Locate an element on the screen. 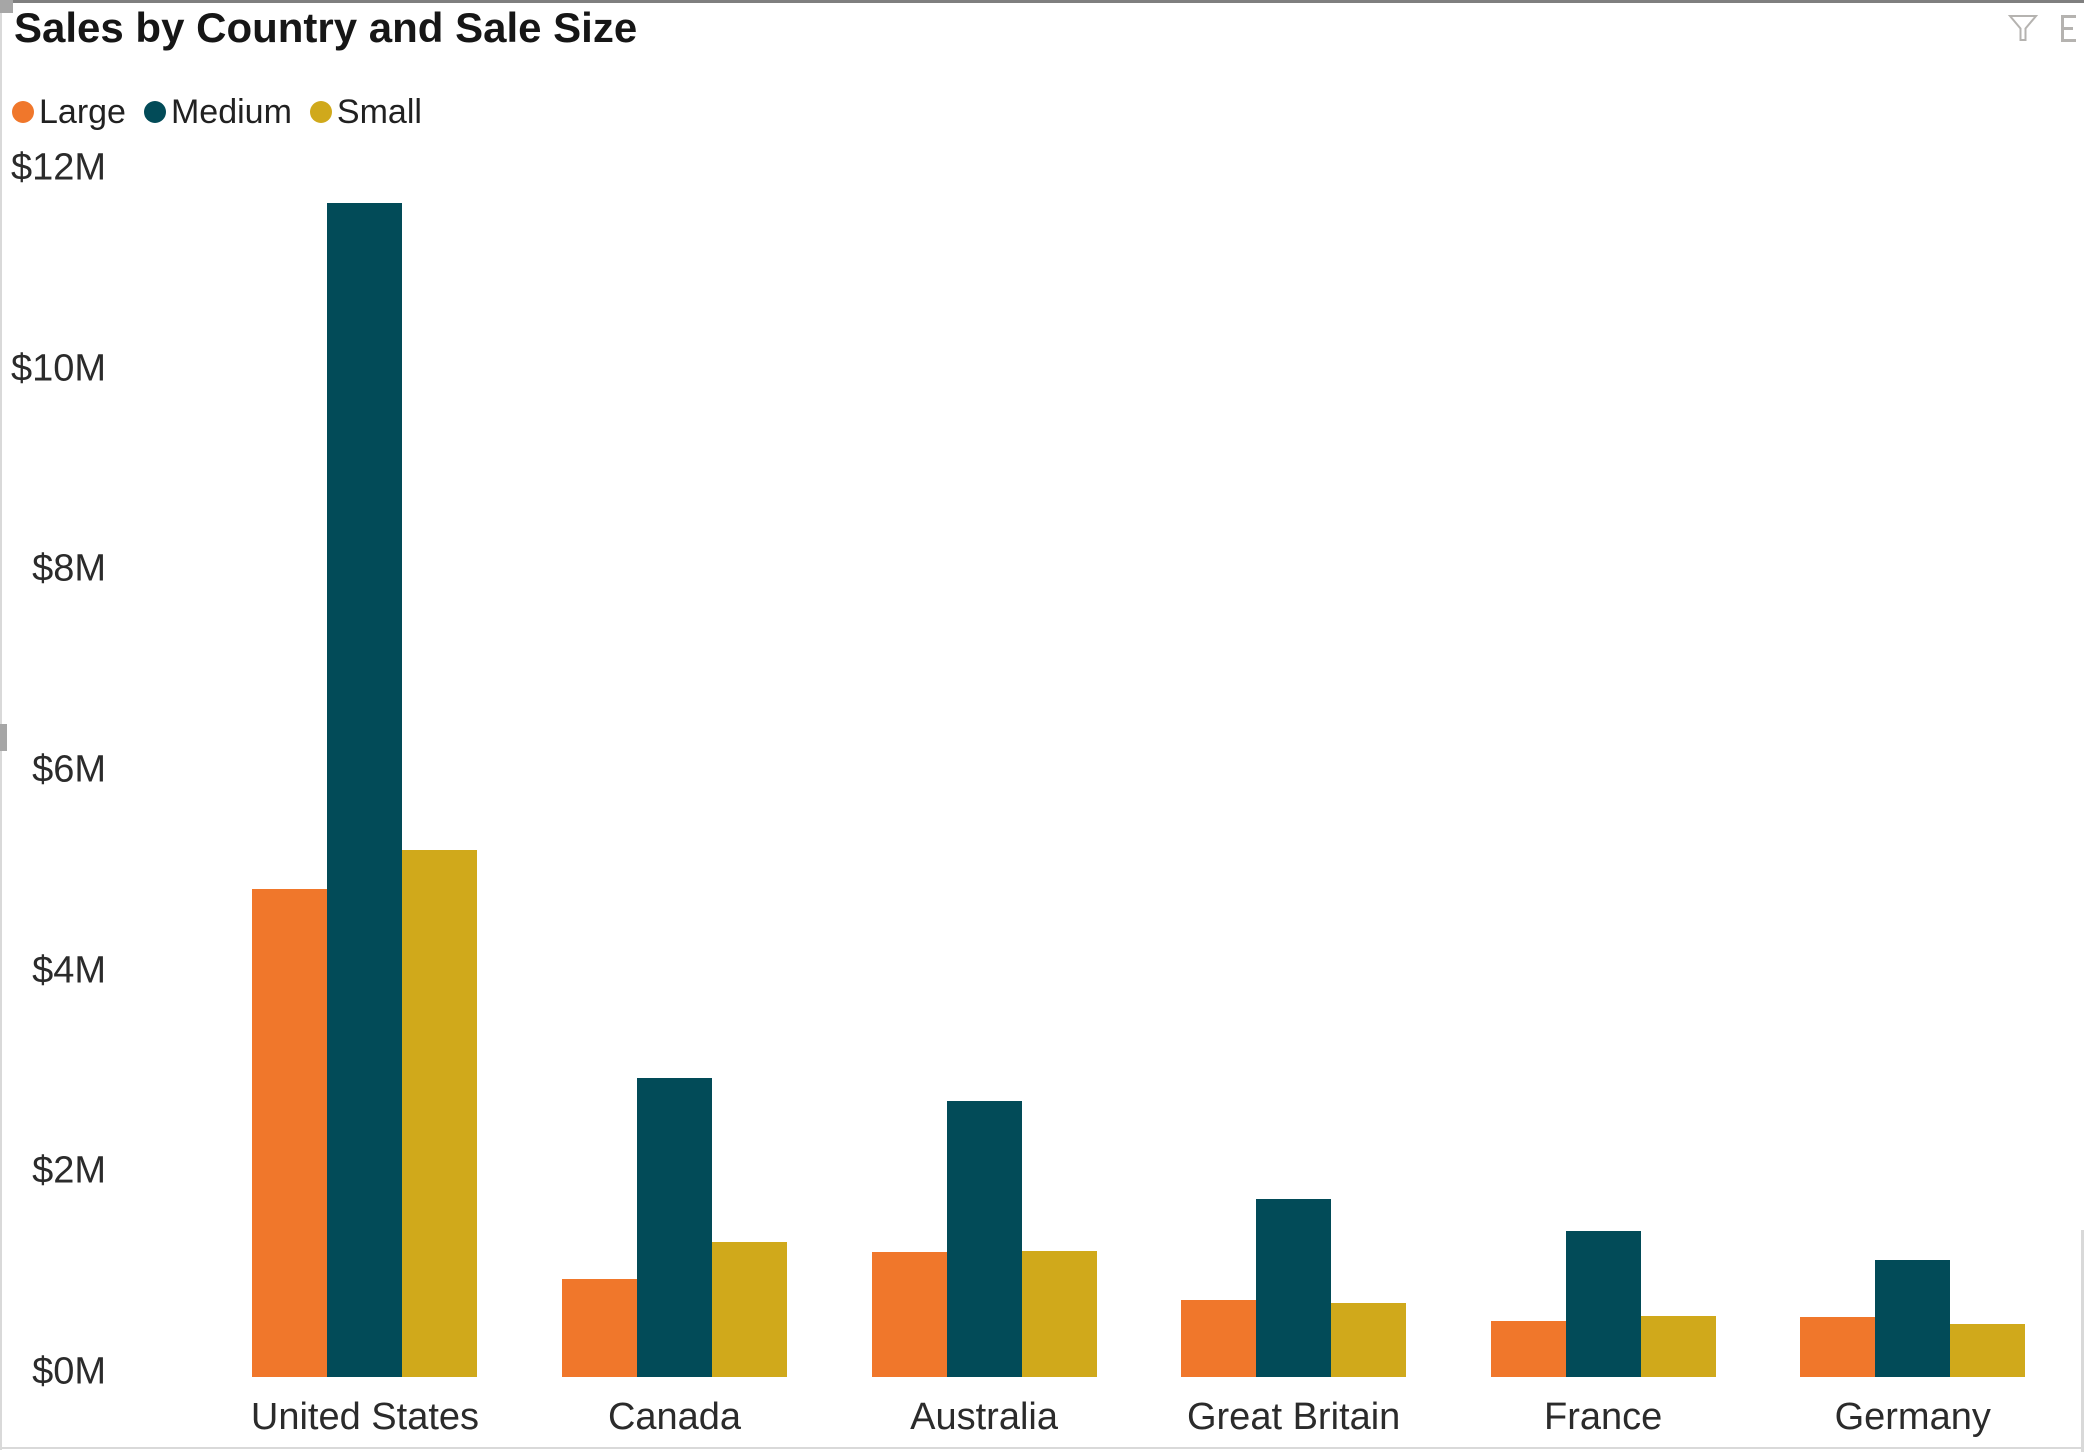 The height and width of the screenshot is (1452, 2084). x-axis-label-australia: Australia is located at coordinates (984, 1417).